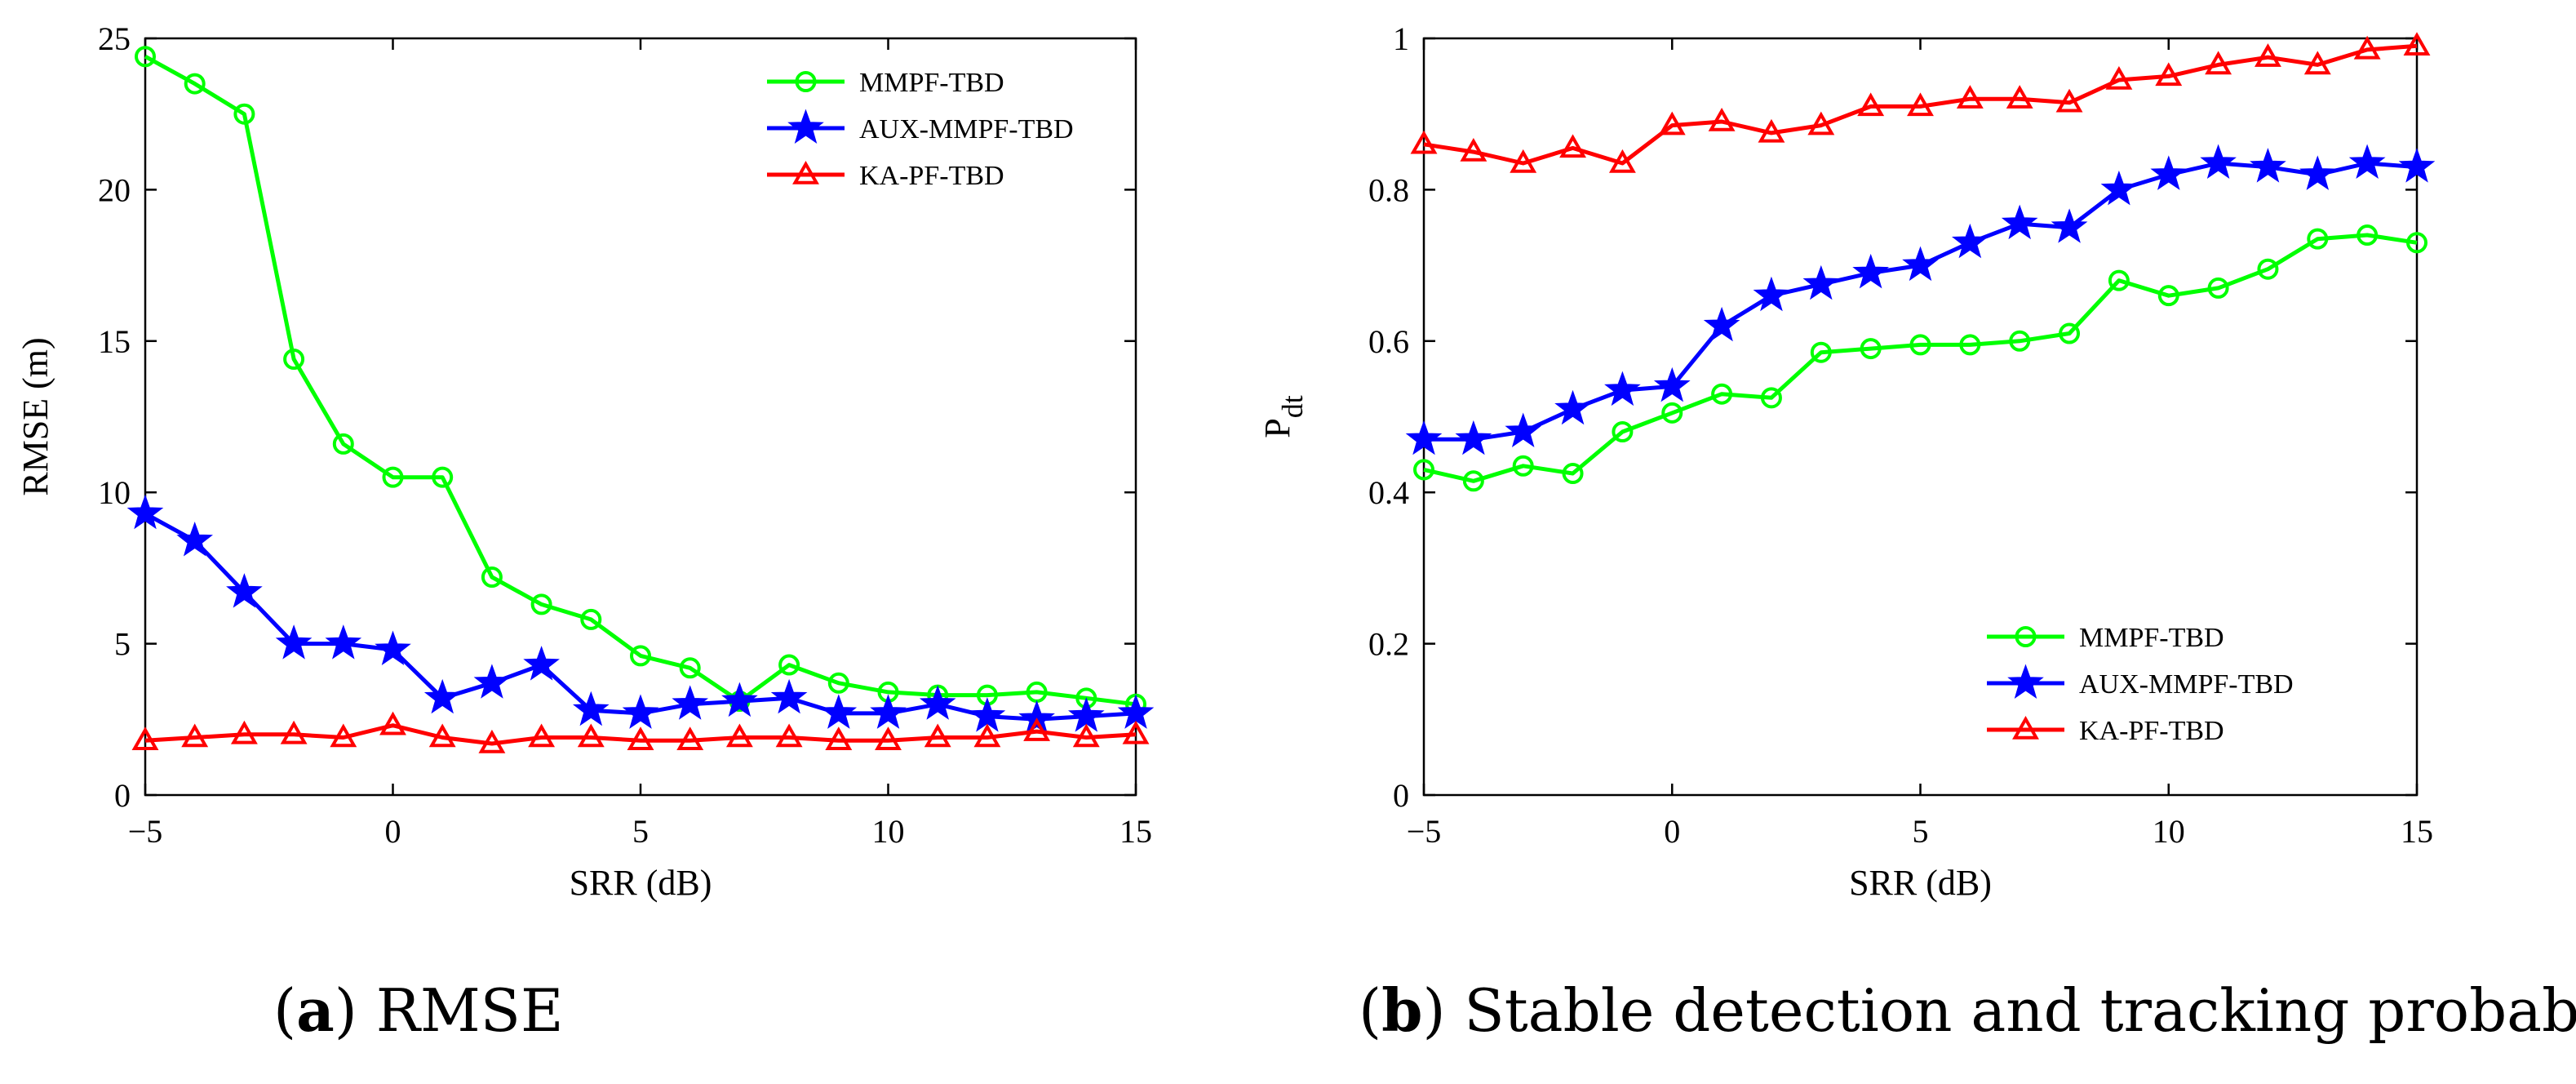 This screenshot has width=2576, height=1084. I want to click on y-tick-label: 5, so click(122, 644).